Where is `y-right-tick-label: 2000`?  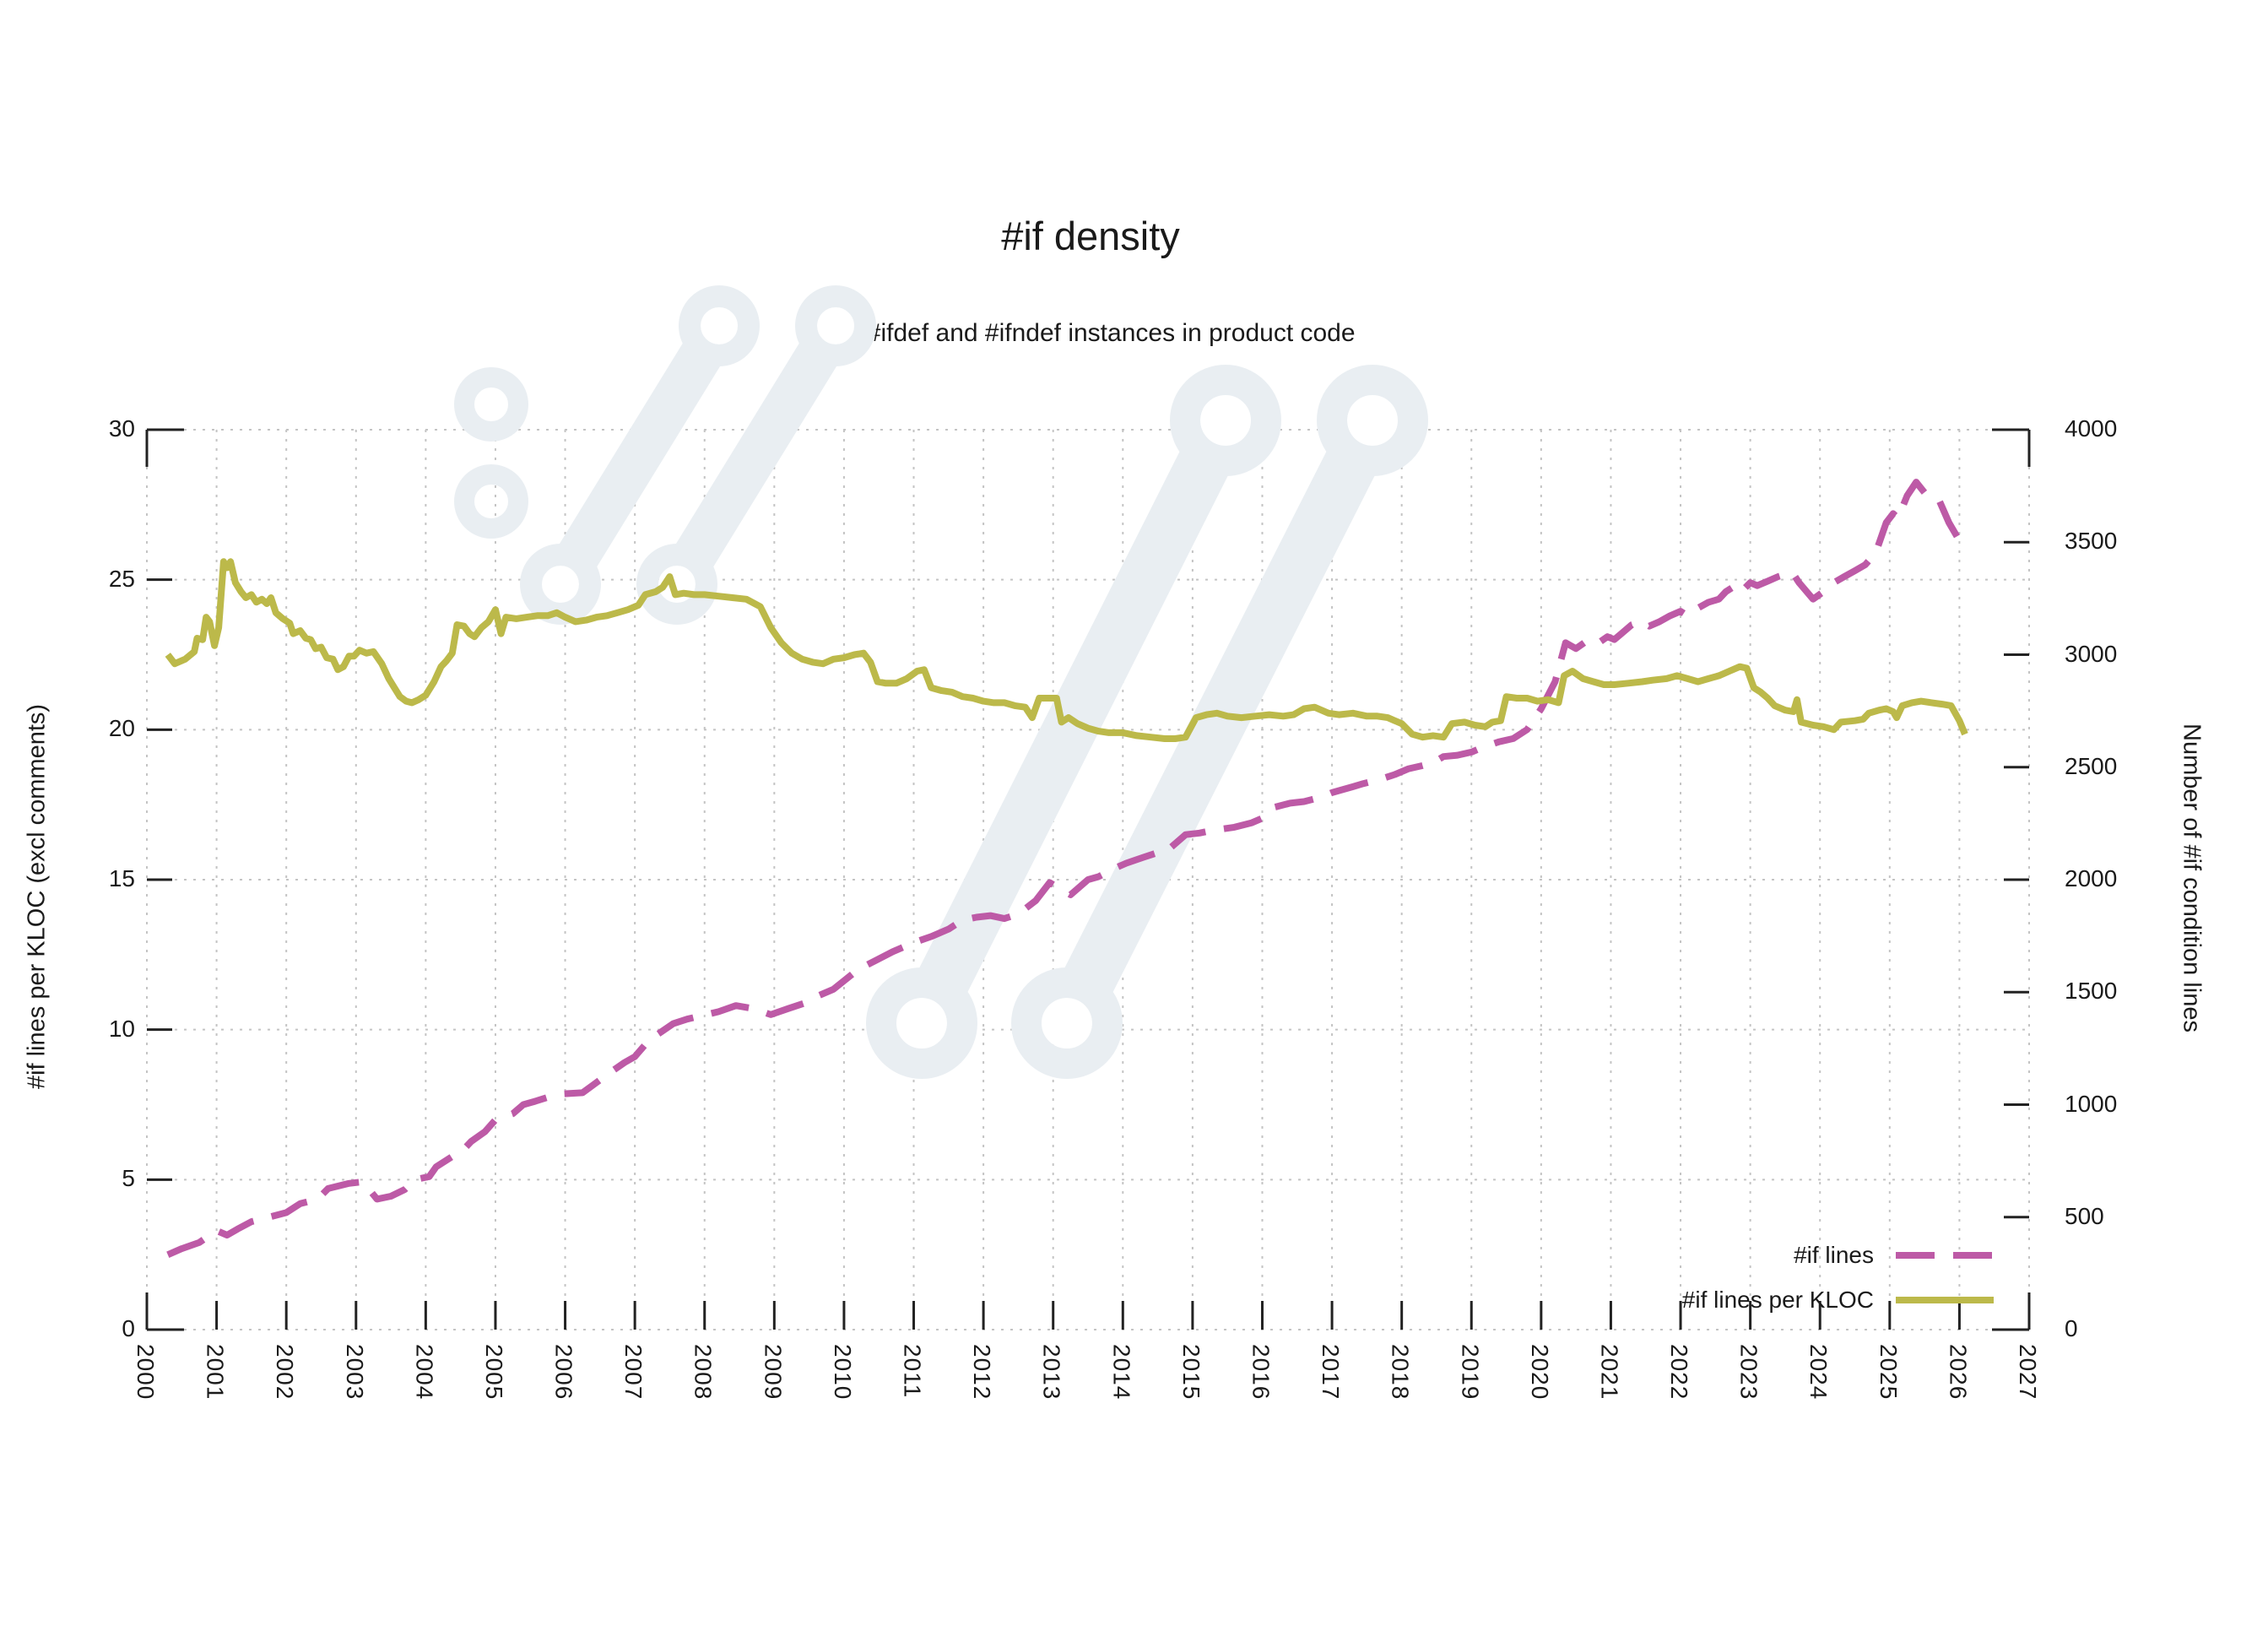 y-right-tick-label: 2000 is located at coordinates (2091, 878).